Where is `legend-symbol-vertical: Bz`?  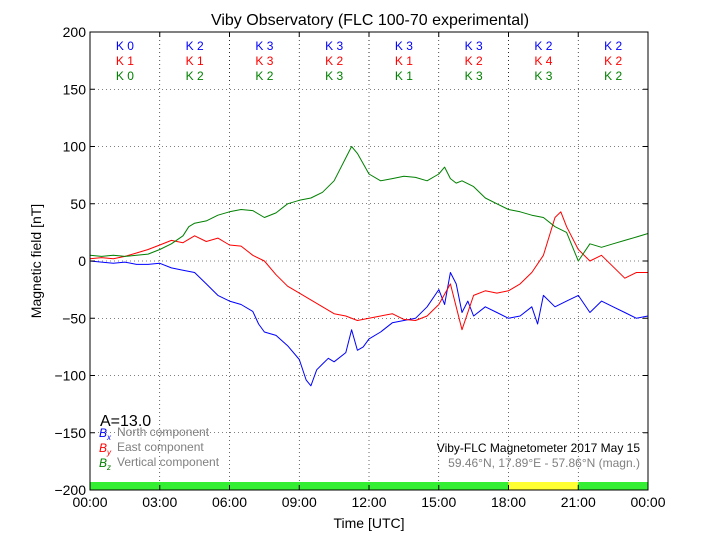
legend-symbol-vertical: Bz is located at coordinates (105, 464).